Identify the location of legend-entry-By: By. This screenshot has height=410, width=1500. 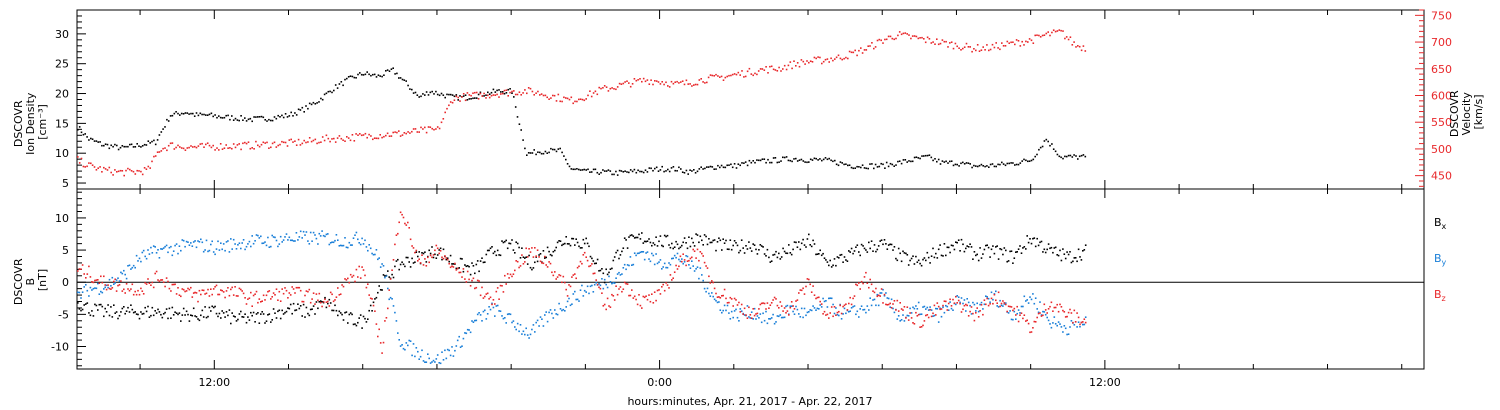
(1440, 259).